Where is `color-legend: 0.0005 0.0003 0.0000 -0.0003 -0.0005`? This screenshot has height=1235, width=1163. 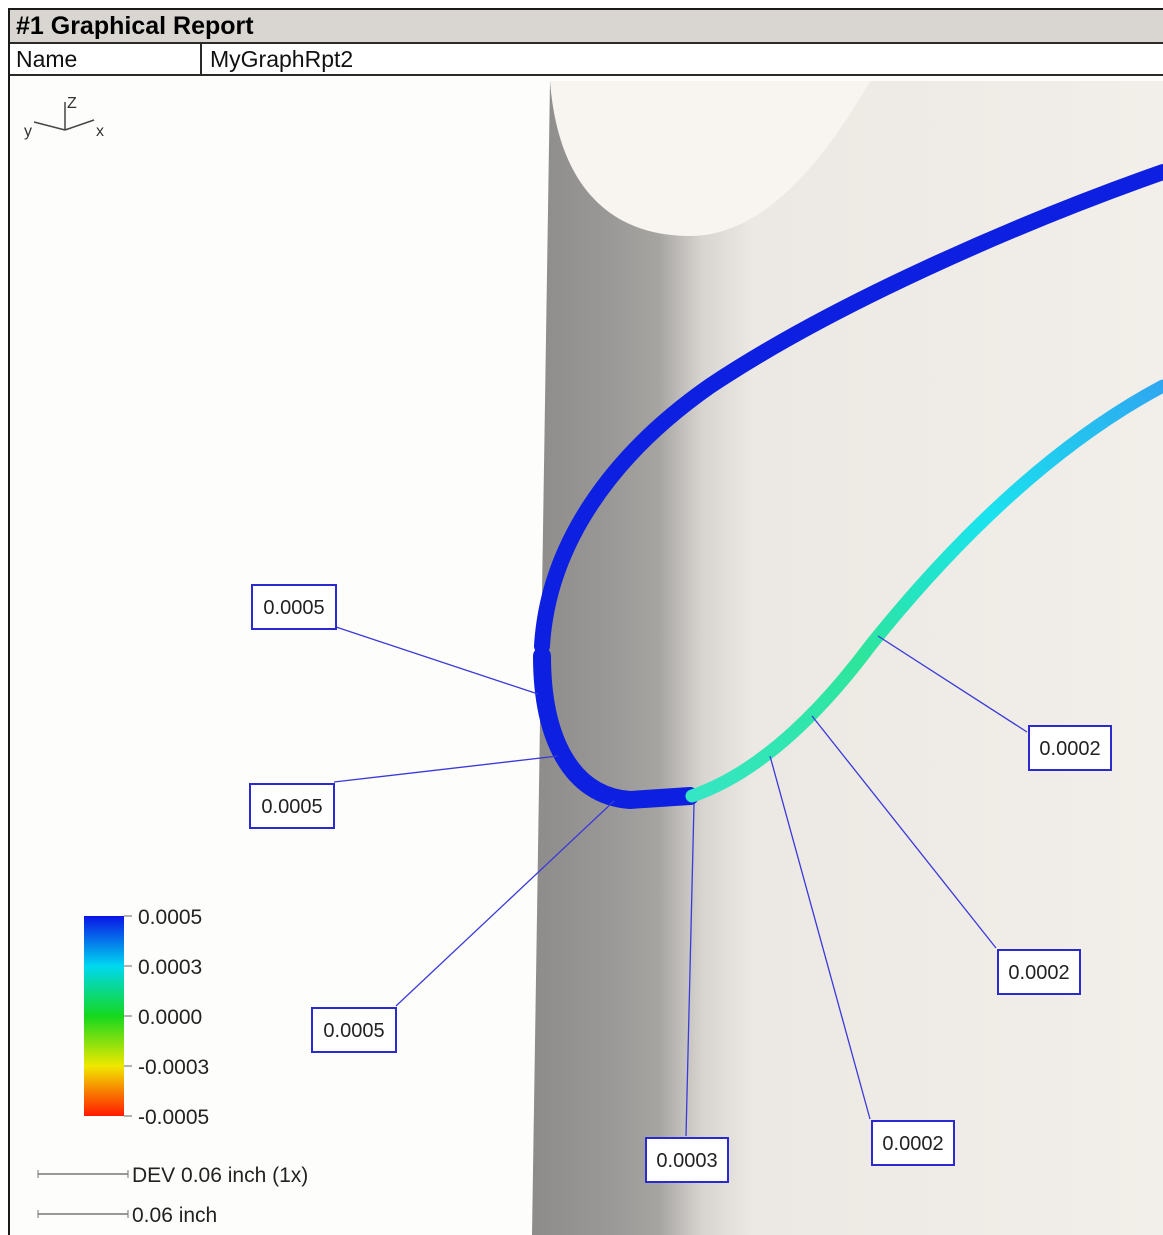
color-legend: 0.0005 0.0003 0.0000 -0.0003 -0.0005 is located at coordinates (146, 1017).